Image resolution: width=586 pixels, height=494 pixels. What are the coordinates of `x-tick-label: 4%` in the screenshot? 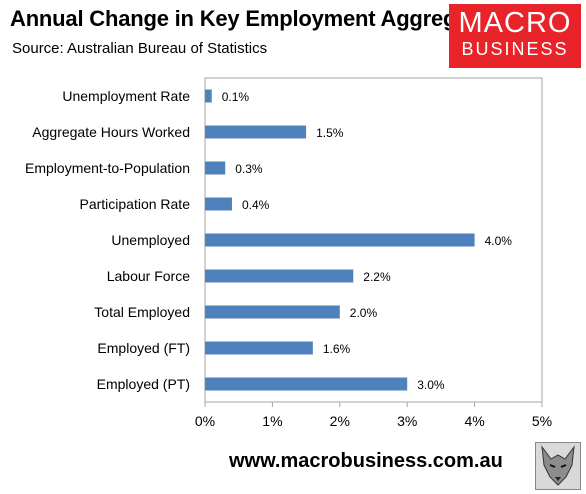 It's located at (474, 421).